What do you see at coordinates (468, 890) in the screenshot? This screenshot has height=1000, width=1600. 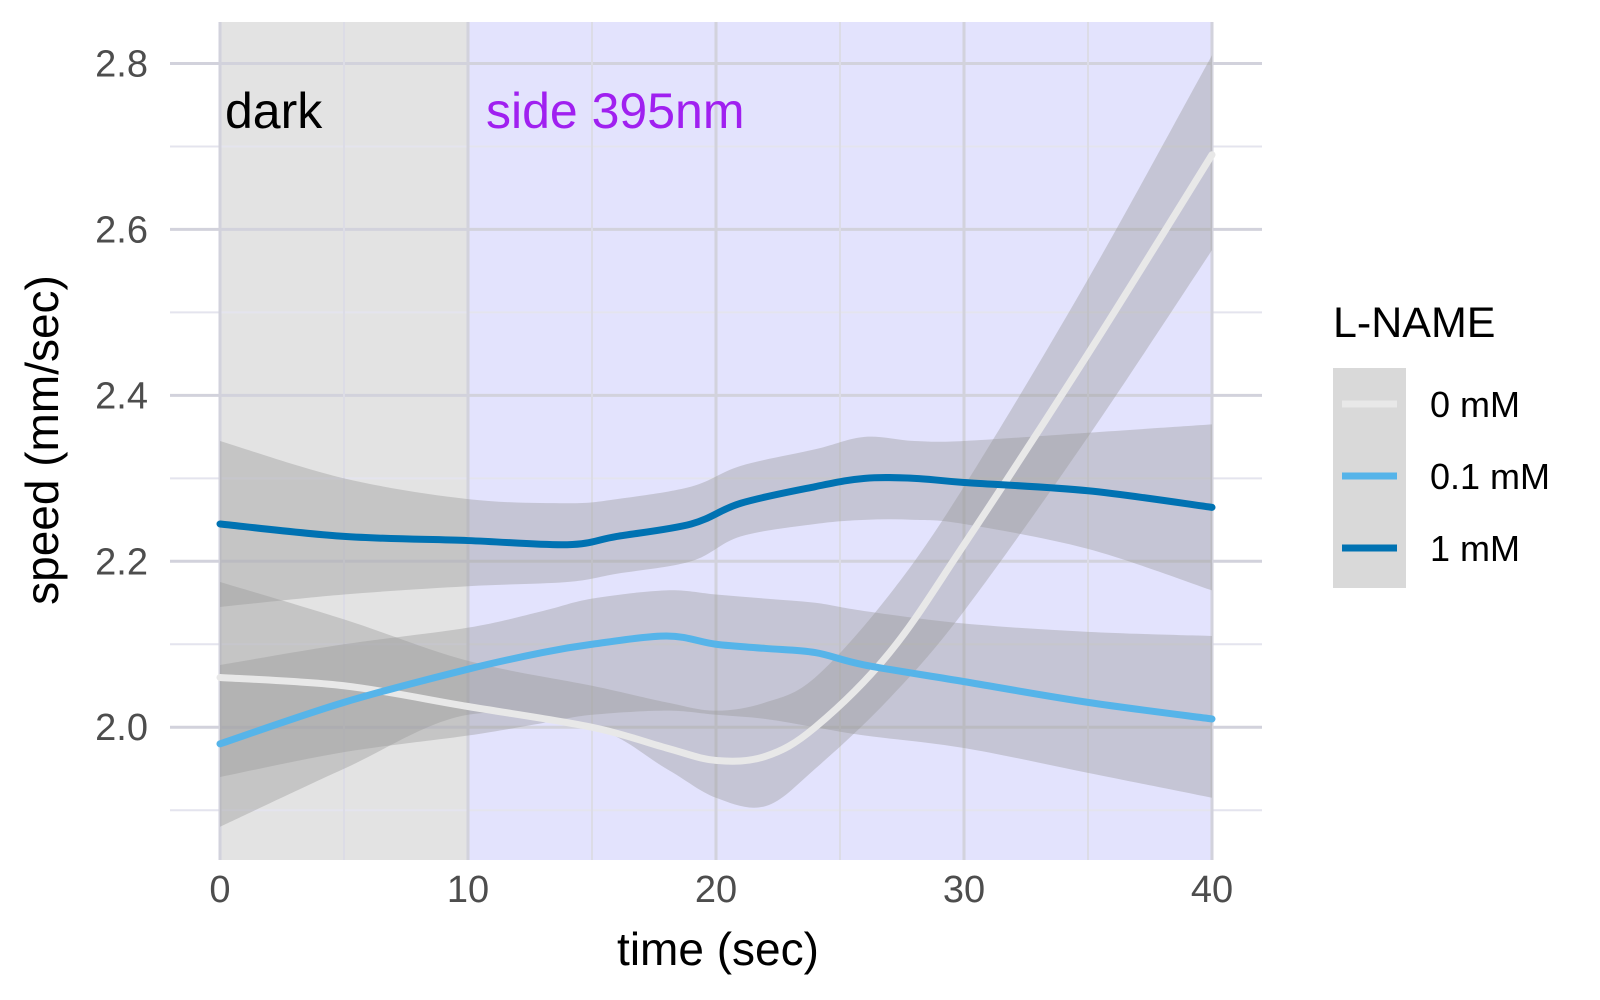 I see `x-tick-label: 10` at bounding box center [468, 890].